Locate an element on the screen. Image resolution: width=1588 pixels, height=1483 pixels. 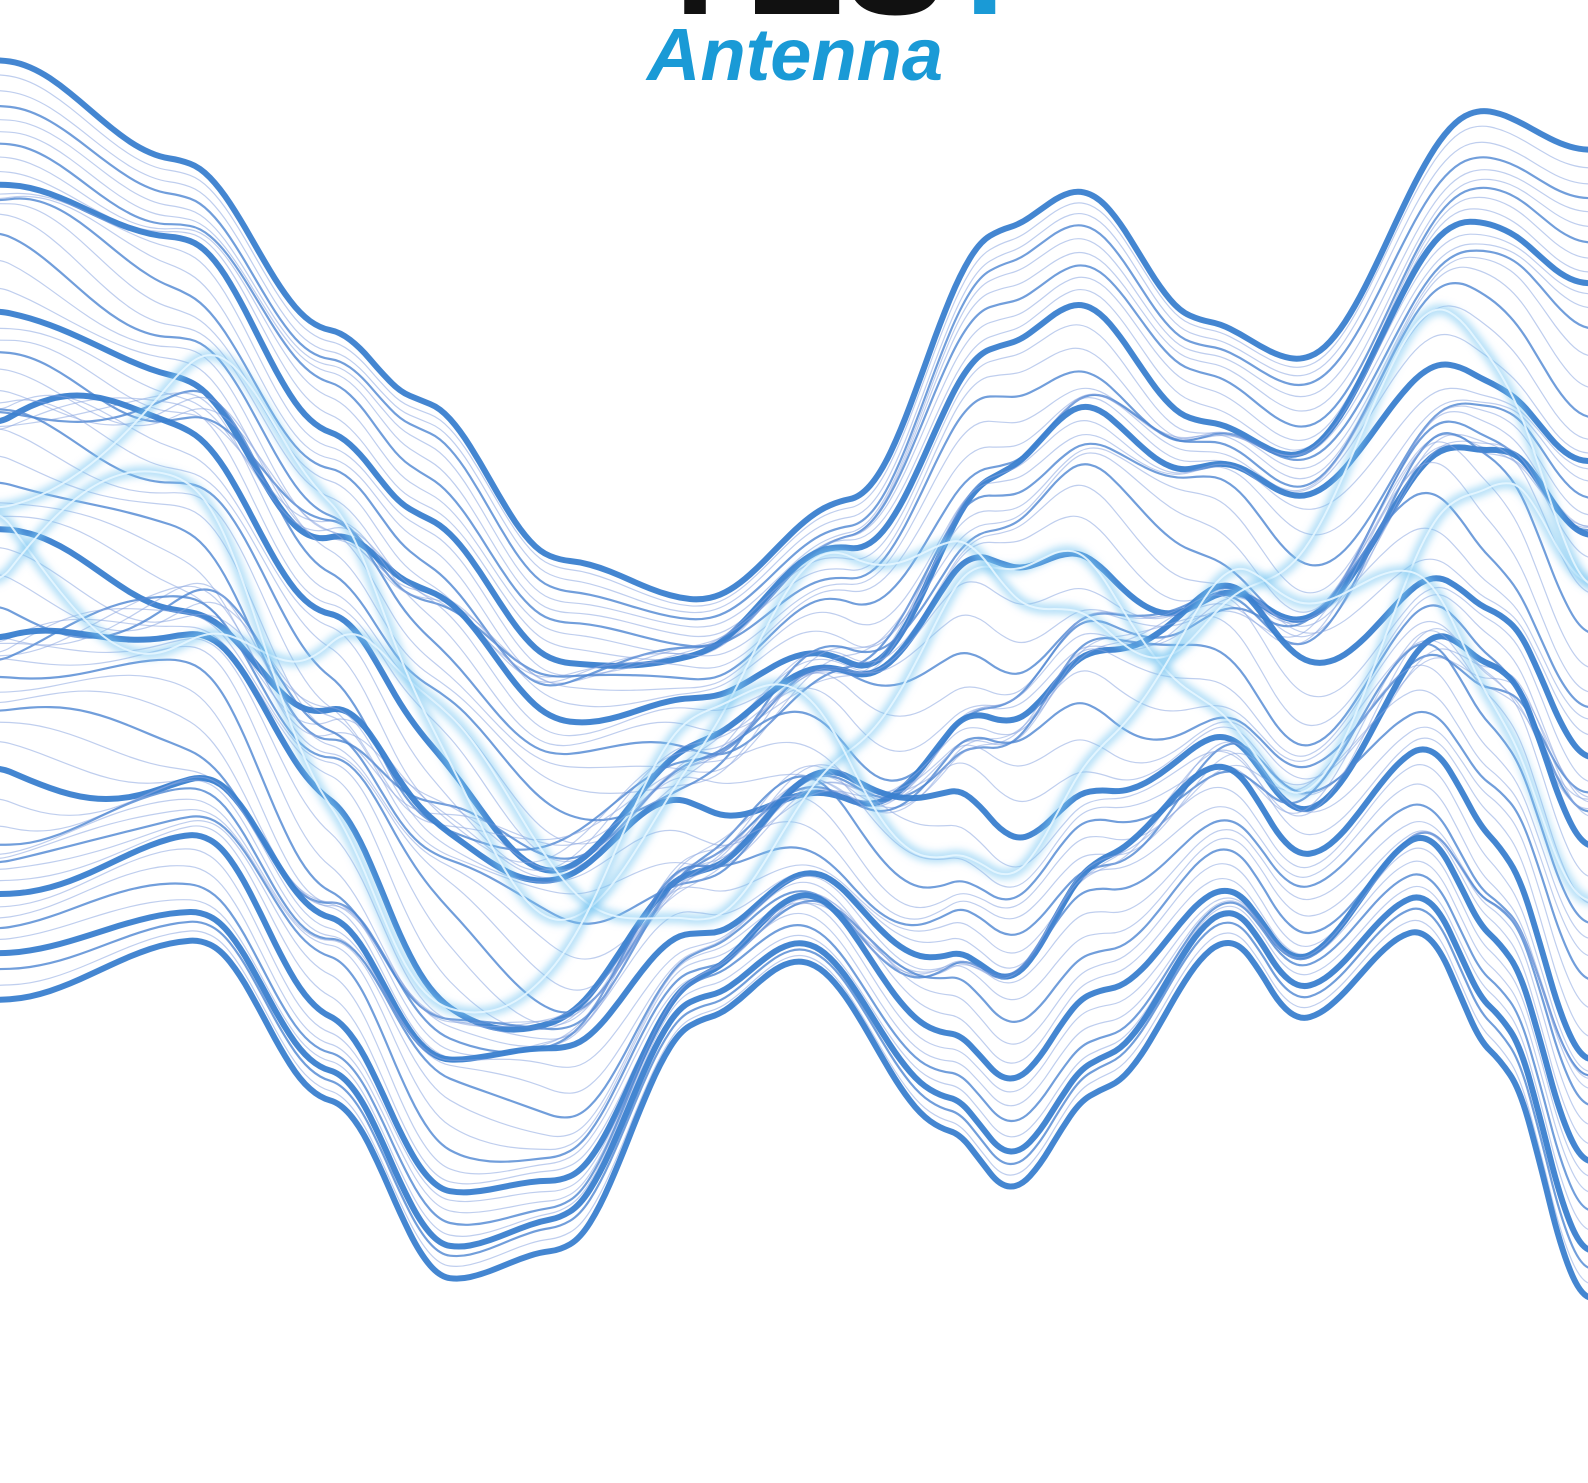
logo-mark: ! is located at coordinates (985, 23).